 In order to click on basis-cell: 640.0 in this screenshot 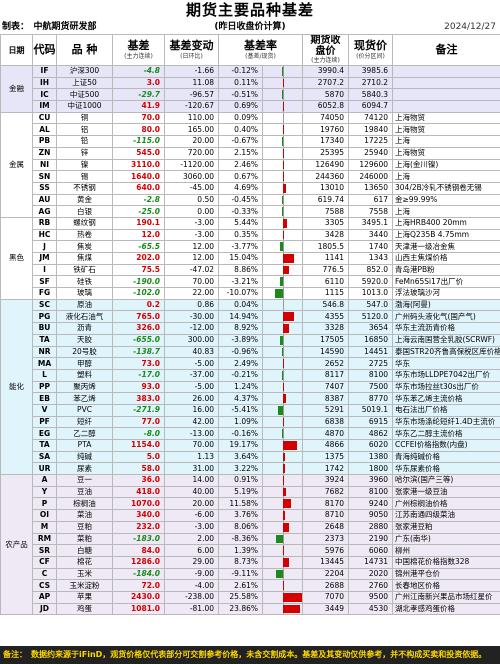, I will do `click(138, 188)`.